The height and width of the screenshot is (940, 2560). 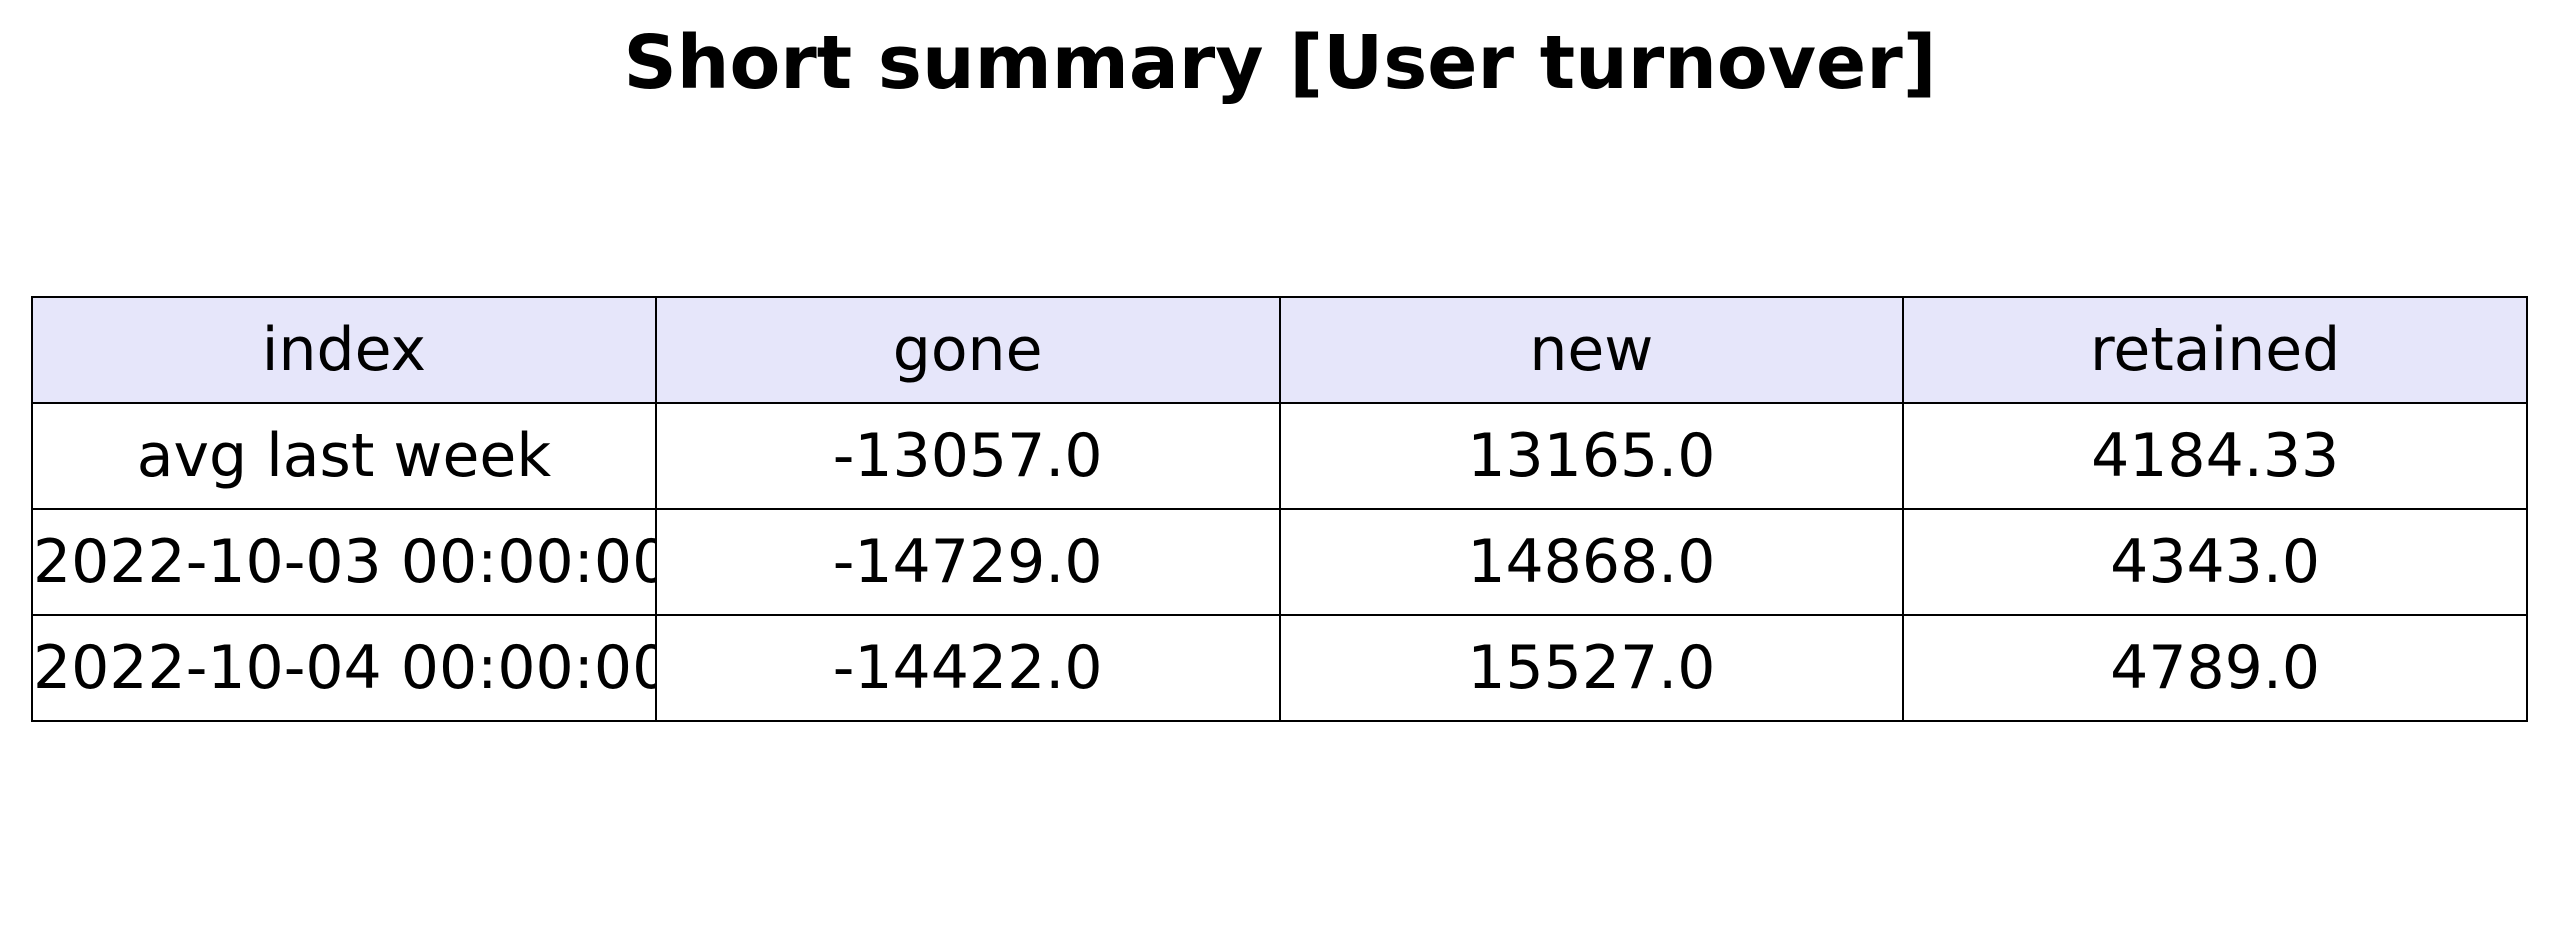 What do you see at coordinates (967, 562) in the screenshot?
I see `cell-gone: -14729.0` at bounding box center [967, 562].